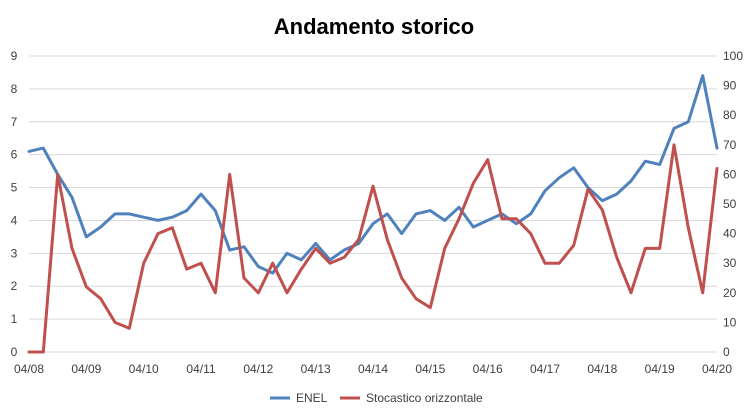  I want to click on x-tick-label: 04/15, so click(430, 369).